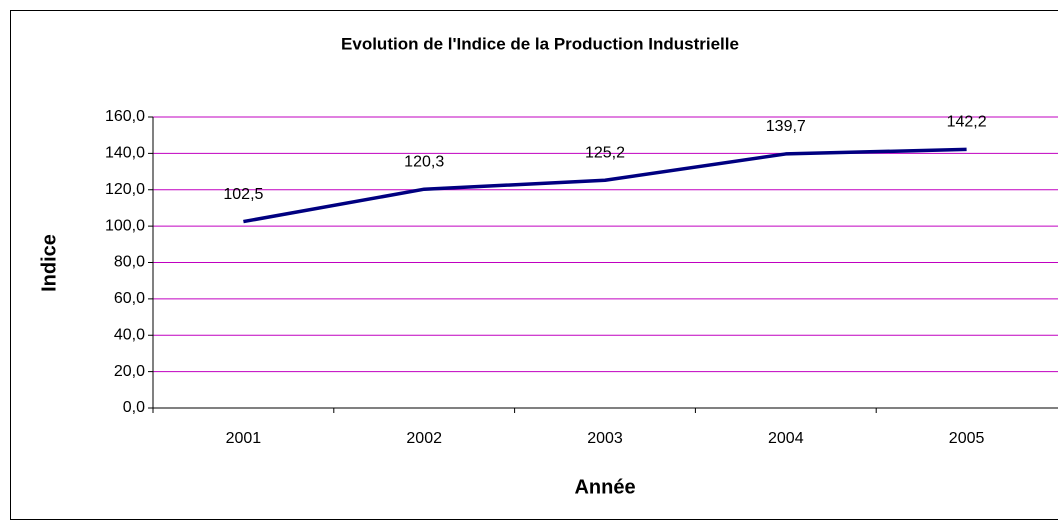  What do you see at coordinates (129, 262) in the screenshot?
I see `y-tick-label: 80,0` at bounding box center [129, 262].